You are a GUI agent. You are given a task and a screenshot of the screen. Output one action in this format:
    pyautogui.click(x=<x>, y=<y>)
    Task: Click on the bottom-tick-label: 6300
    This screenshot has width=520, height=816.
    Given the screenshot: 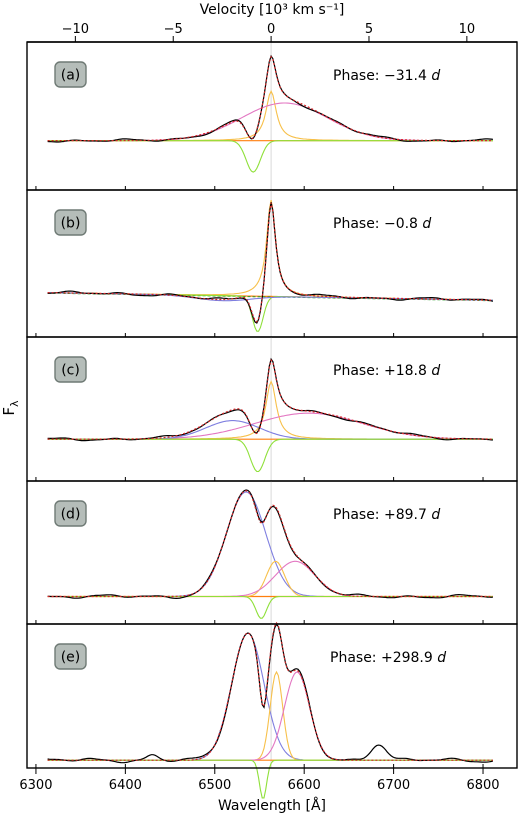 What is the action you would take?
    pyautogui.click(x=35, y=785)
    